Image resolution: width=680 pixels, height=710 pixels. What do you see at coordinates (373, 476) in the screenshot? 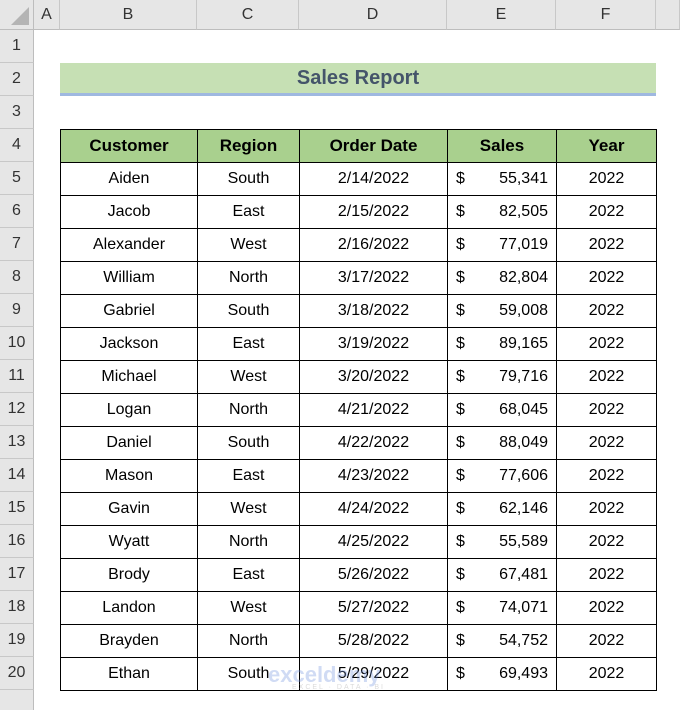
I see `cell-order-date: 4/23/2022` at bounding box center [373, 476].